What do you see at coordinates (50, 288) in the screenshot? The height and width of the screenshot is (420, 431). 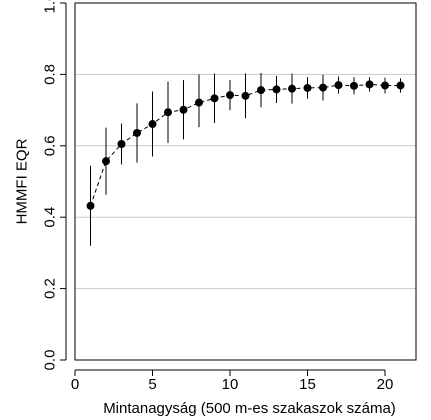 I see `y-tick-label: 0.2` at bounding box center [50, 288].